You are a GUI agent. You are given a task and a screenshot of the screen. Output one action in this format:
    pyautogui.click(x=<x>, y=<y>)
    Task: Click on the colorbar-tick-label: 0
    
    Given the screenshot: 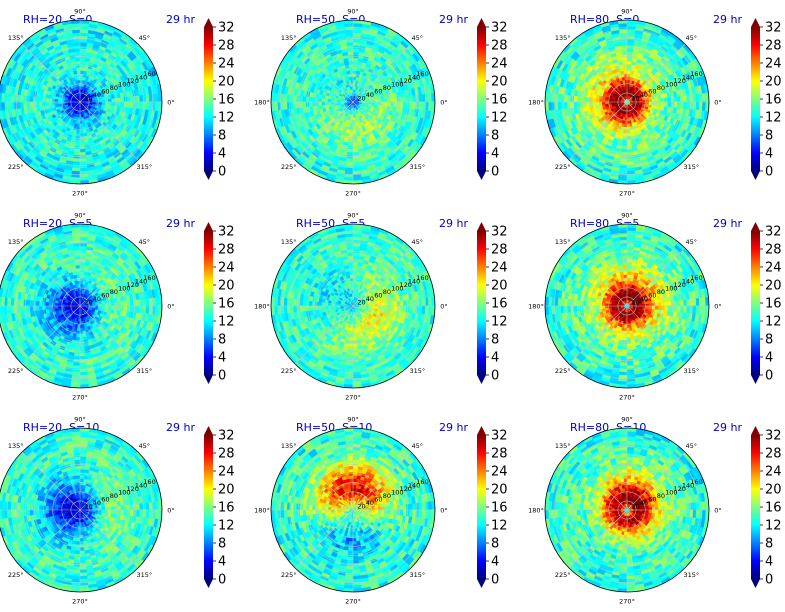 What is the action you would take?
    pyautogui.click(x=222, y=172)
    